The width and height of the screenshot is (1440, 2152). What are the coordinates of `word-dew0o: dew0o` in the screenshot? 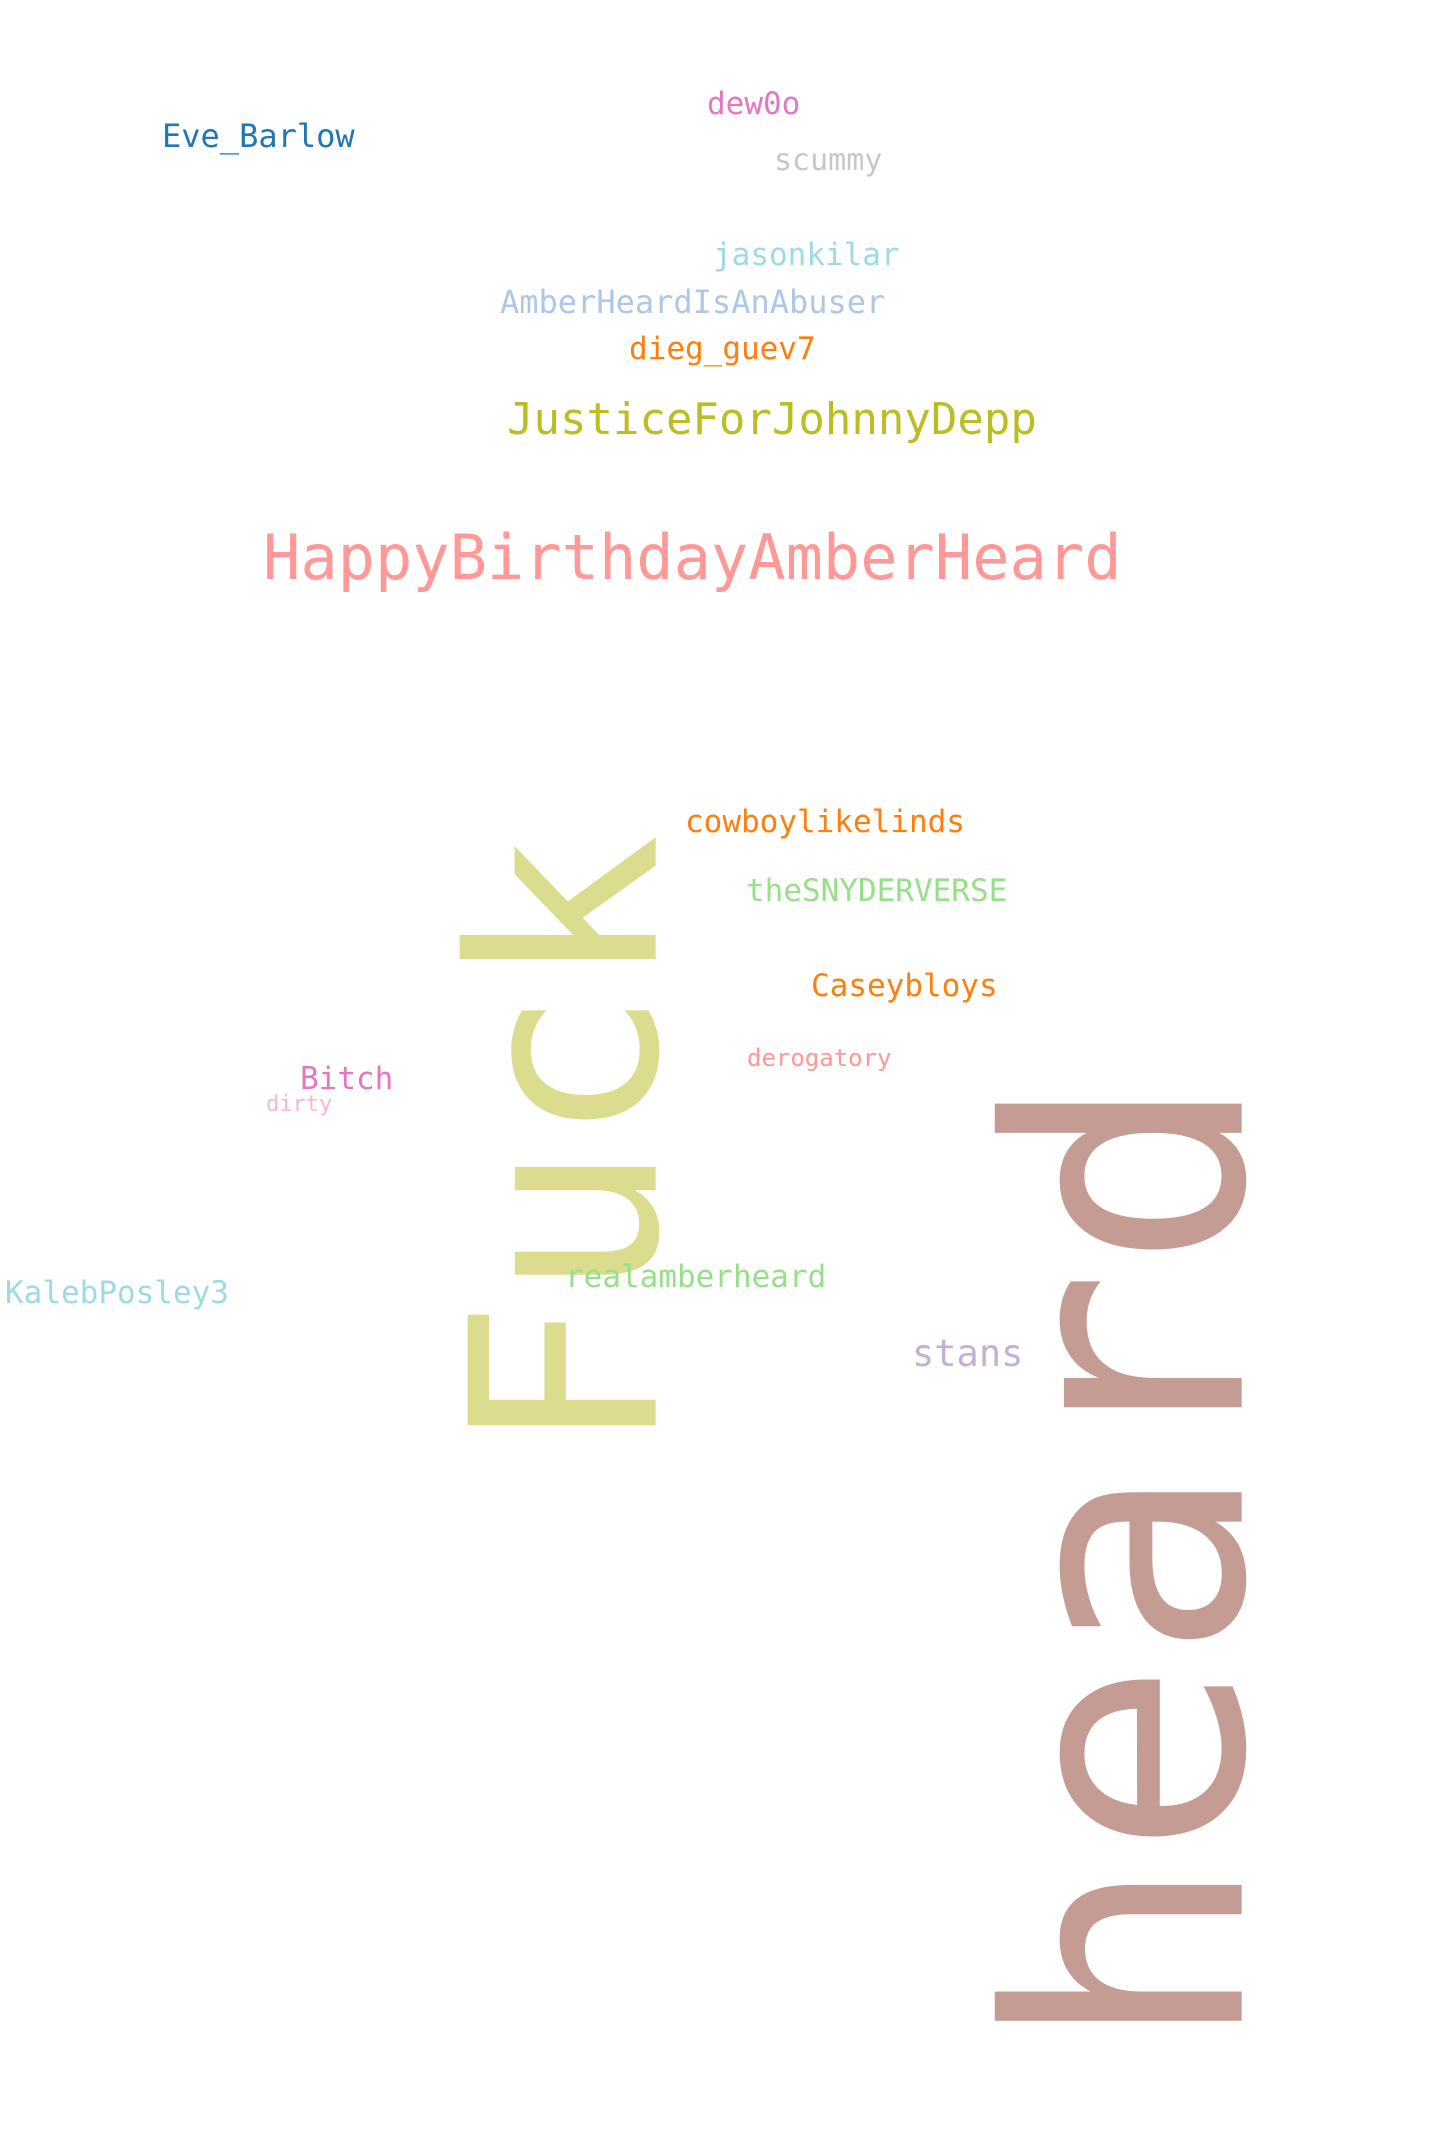 It's located at (754, 104).